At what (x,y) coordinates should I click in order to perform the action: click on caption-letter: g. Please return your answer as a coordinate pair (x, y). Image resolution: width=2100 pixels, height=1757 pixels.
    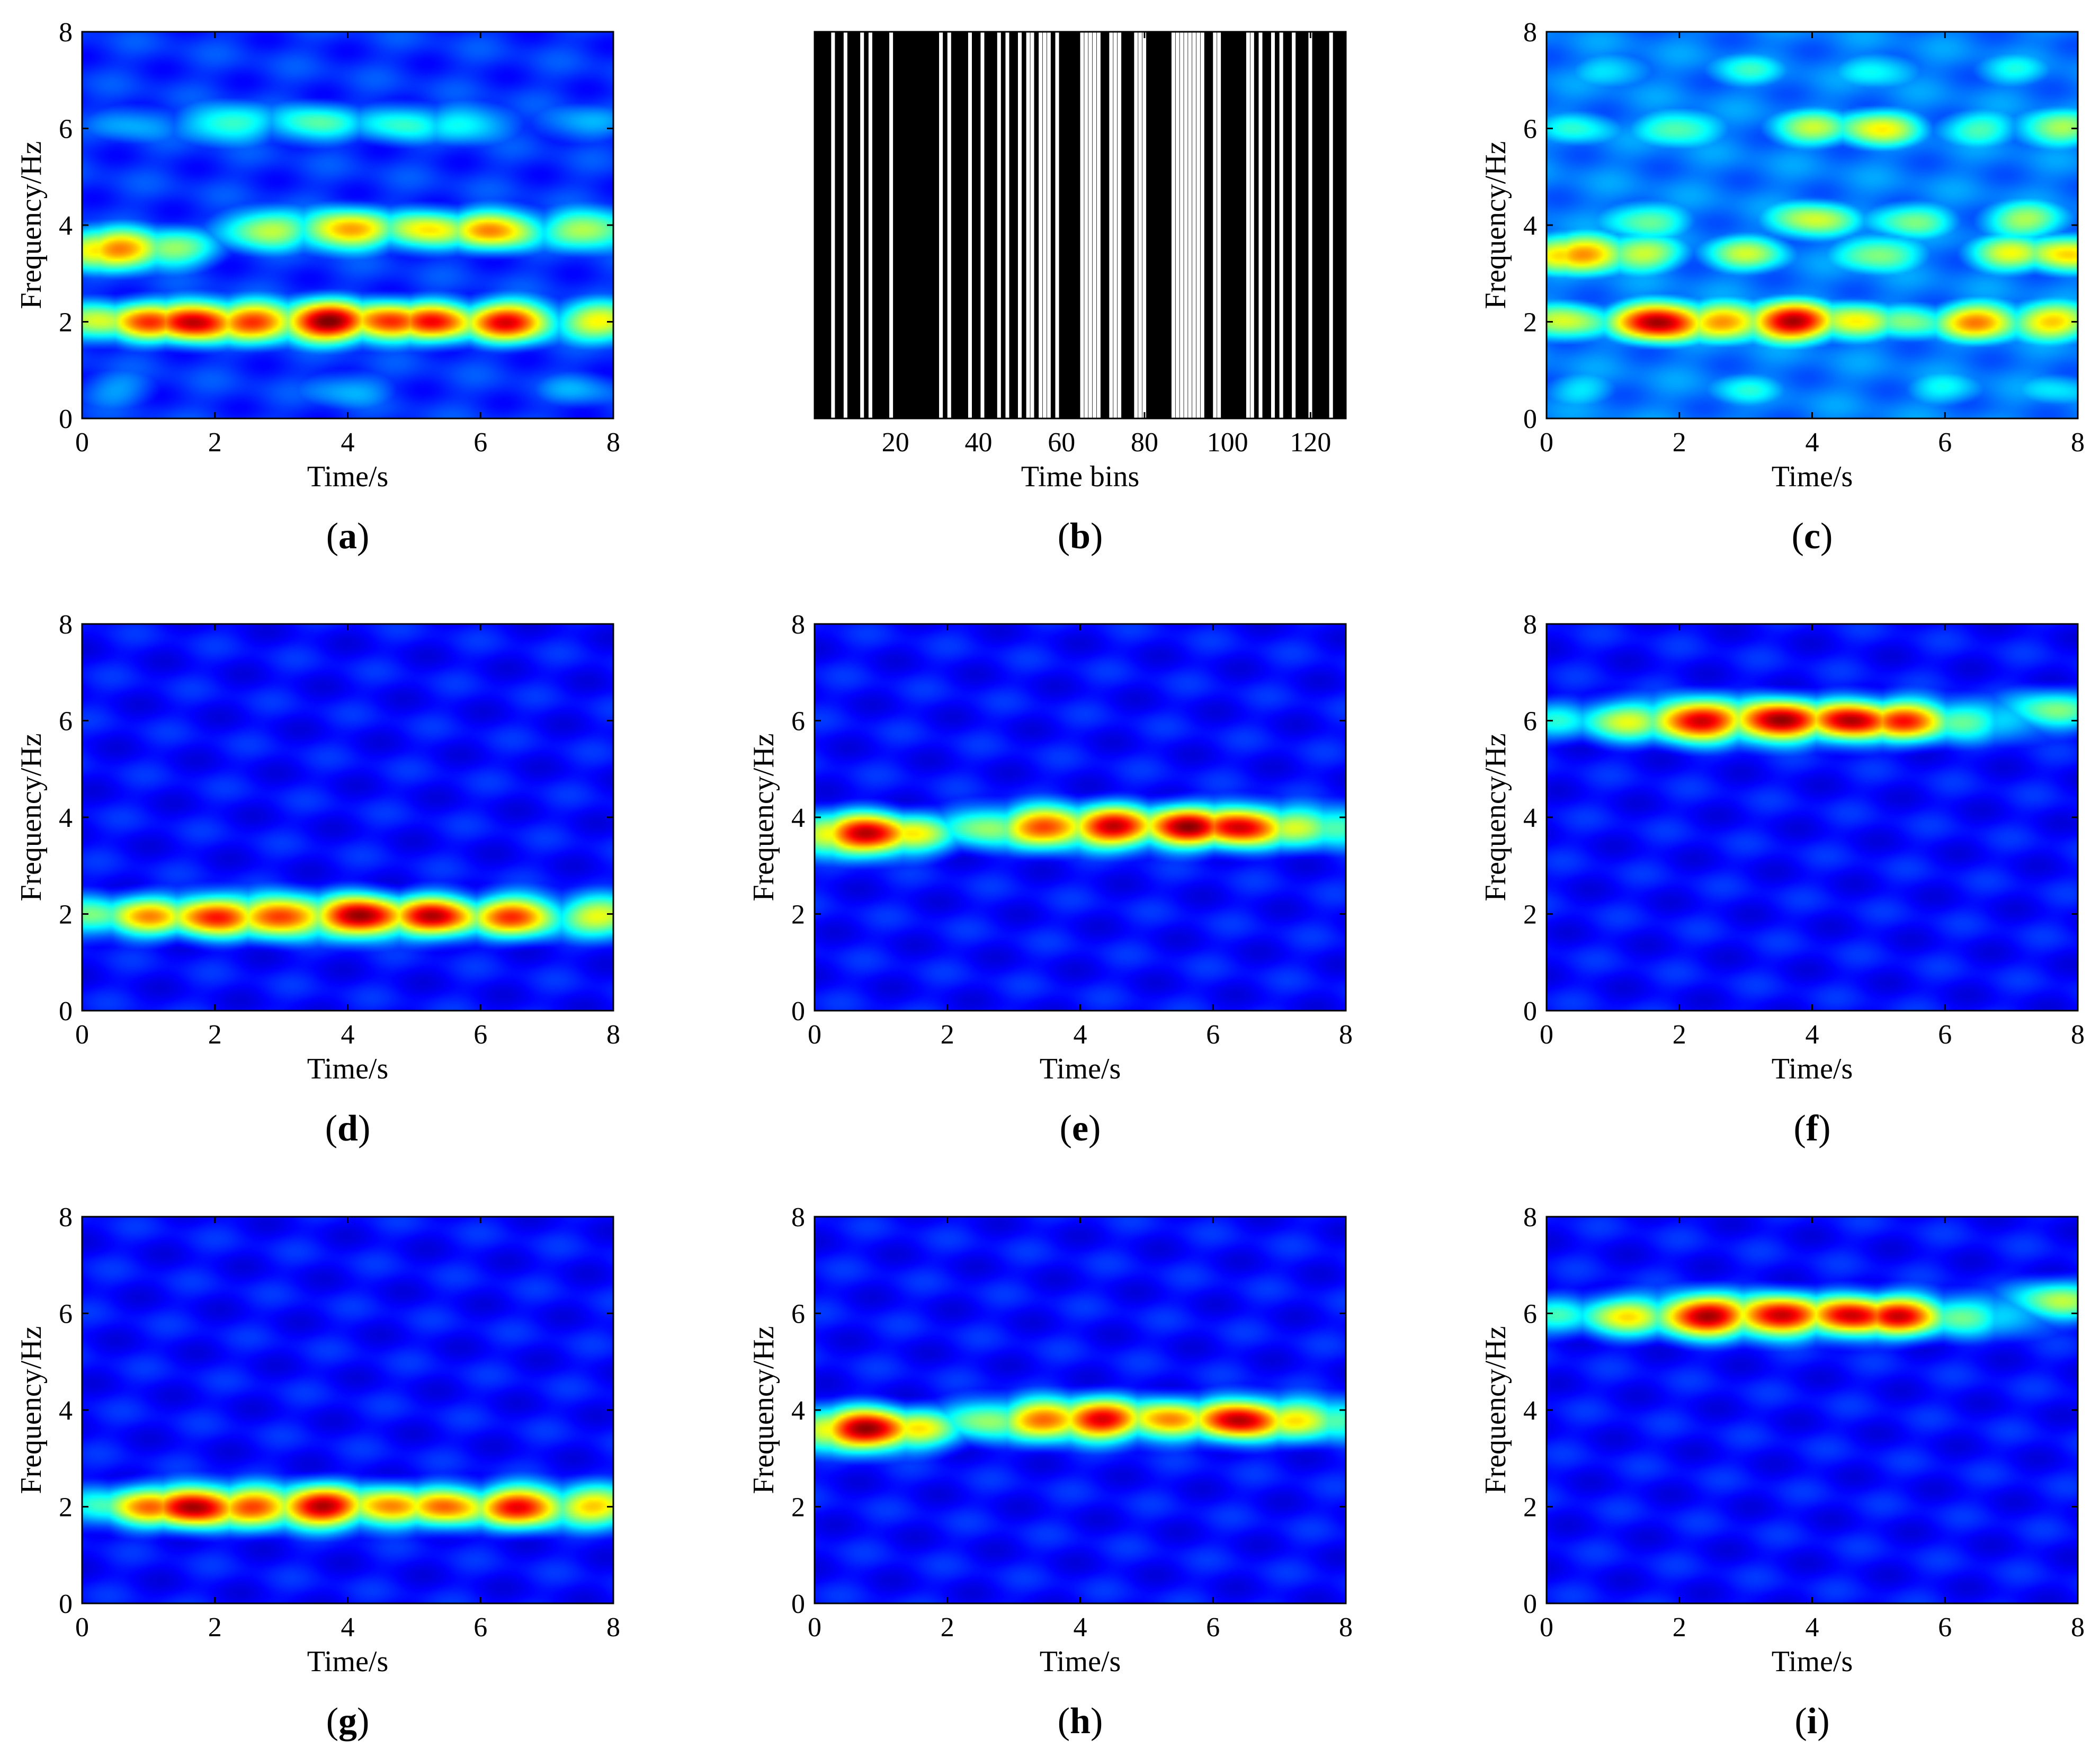
    Looking at the image, I should click on (347, 1721).